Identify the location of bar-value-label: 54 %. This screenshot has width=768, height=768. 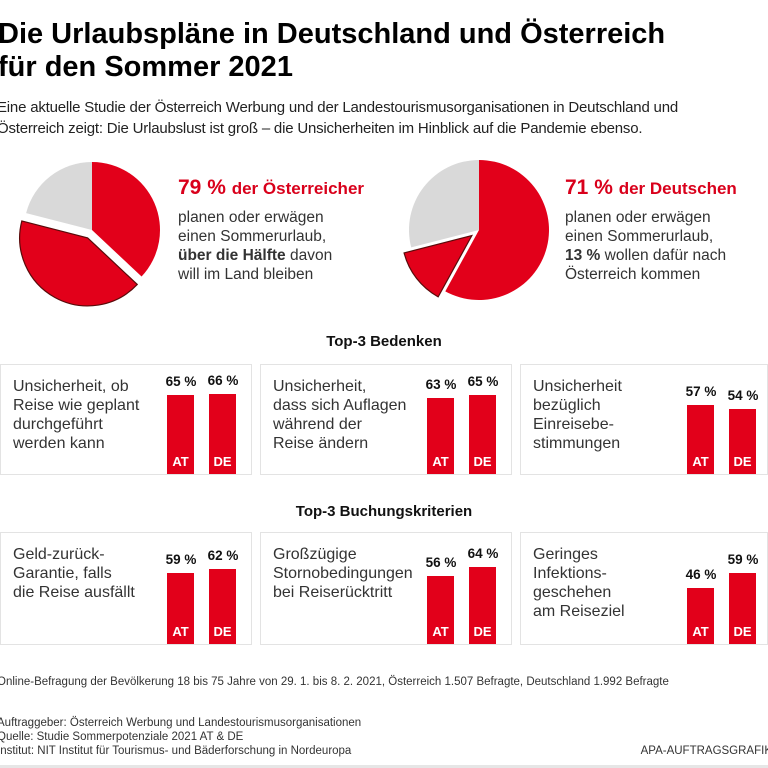
(743, 395).